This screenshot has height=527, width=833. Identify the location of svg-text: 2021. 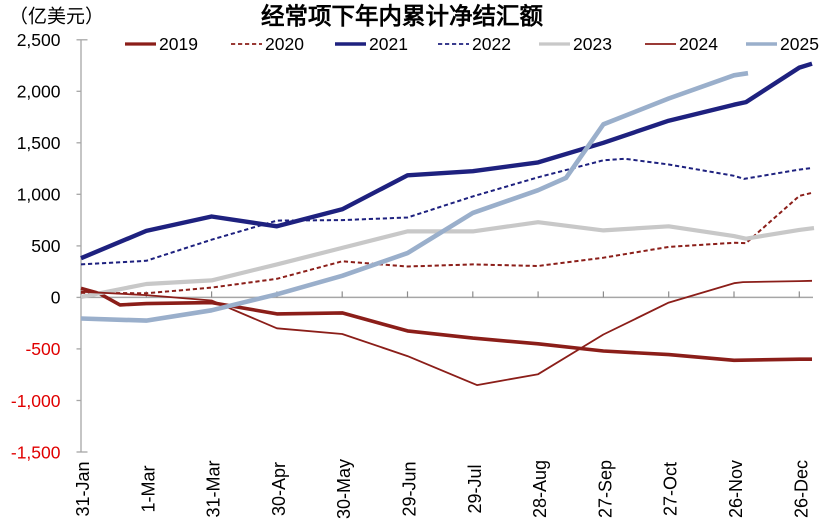
(388, 44).